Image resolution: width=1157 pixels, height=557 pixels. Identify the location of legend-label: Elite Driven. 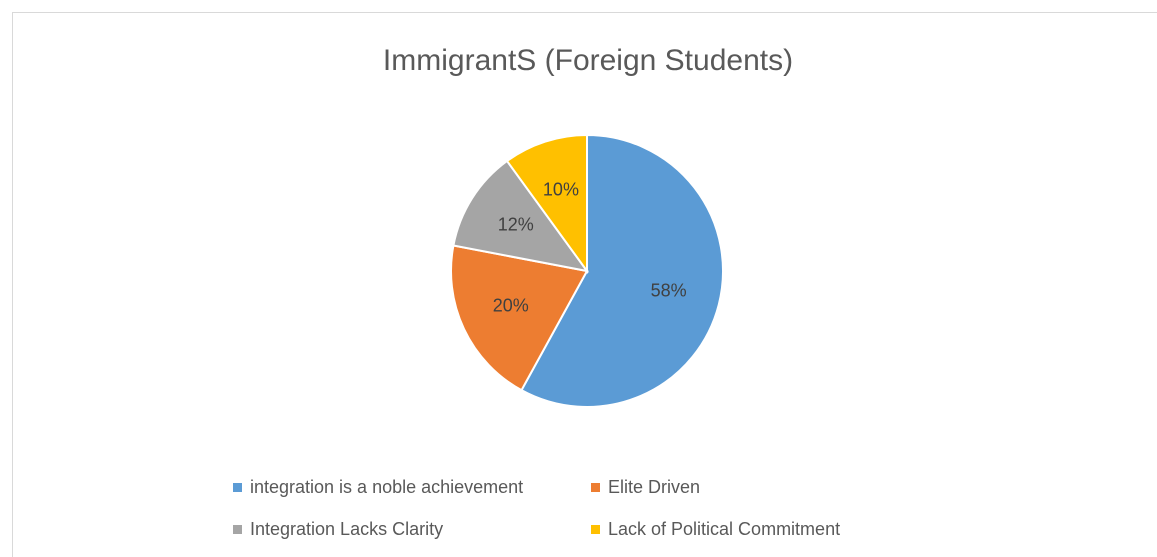
(654, 487).